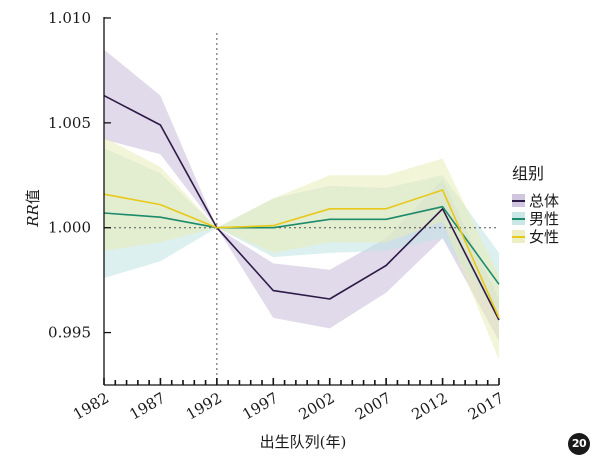 The width and height of the screenshot is (605, 465). What do you see at coordinates (528, 173) in the screenshot?
I see `legend-title: 组别` at bounding box center [528, 173].